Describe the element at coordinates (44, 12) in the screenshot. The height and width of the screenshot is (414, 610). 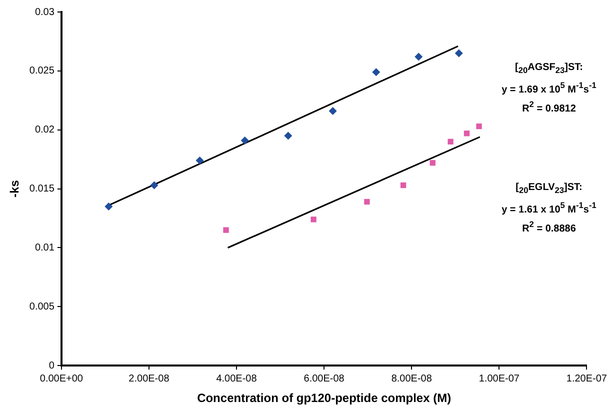
I see `y-tick-label: 0.03` at that location.